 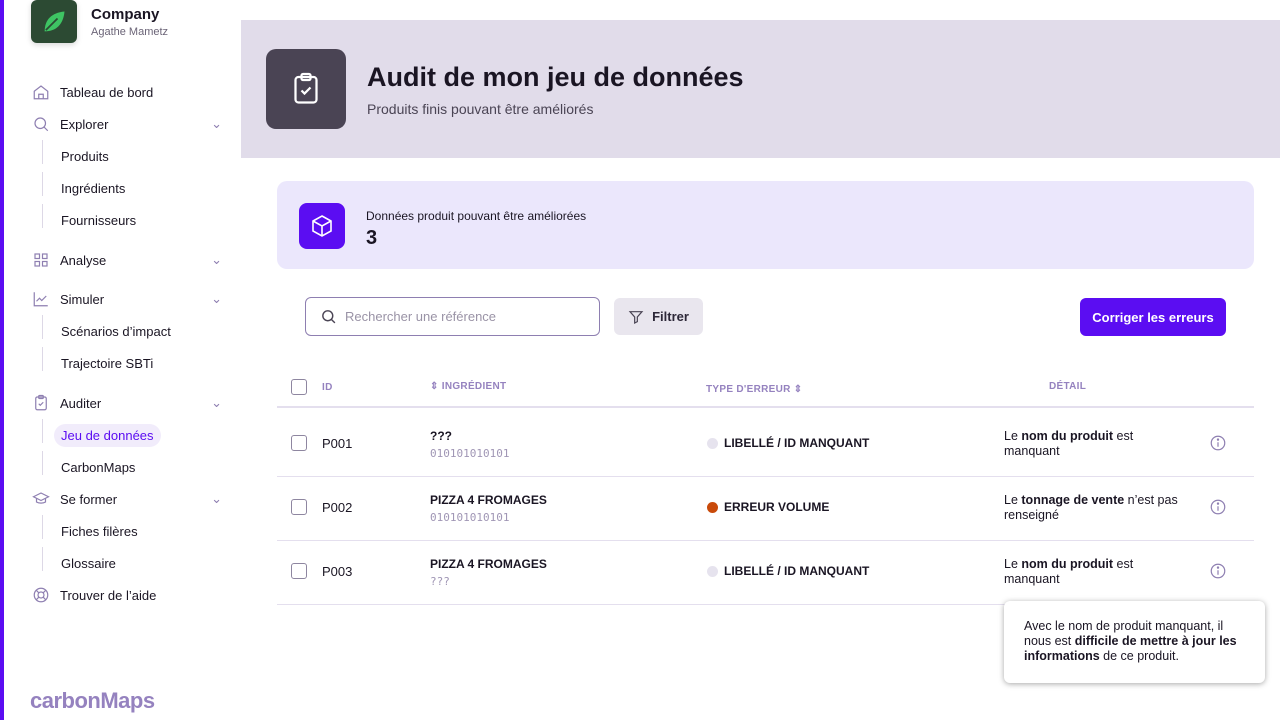 I want to click on nav-fiches: Fiches filères, so click(x=127, y=531).